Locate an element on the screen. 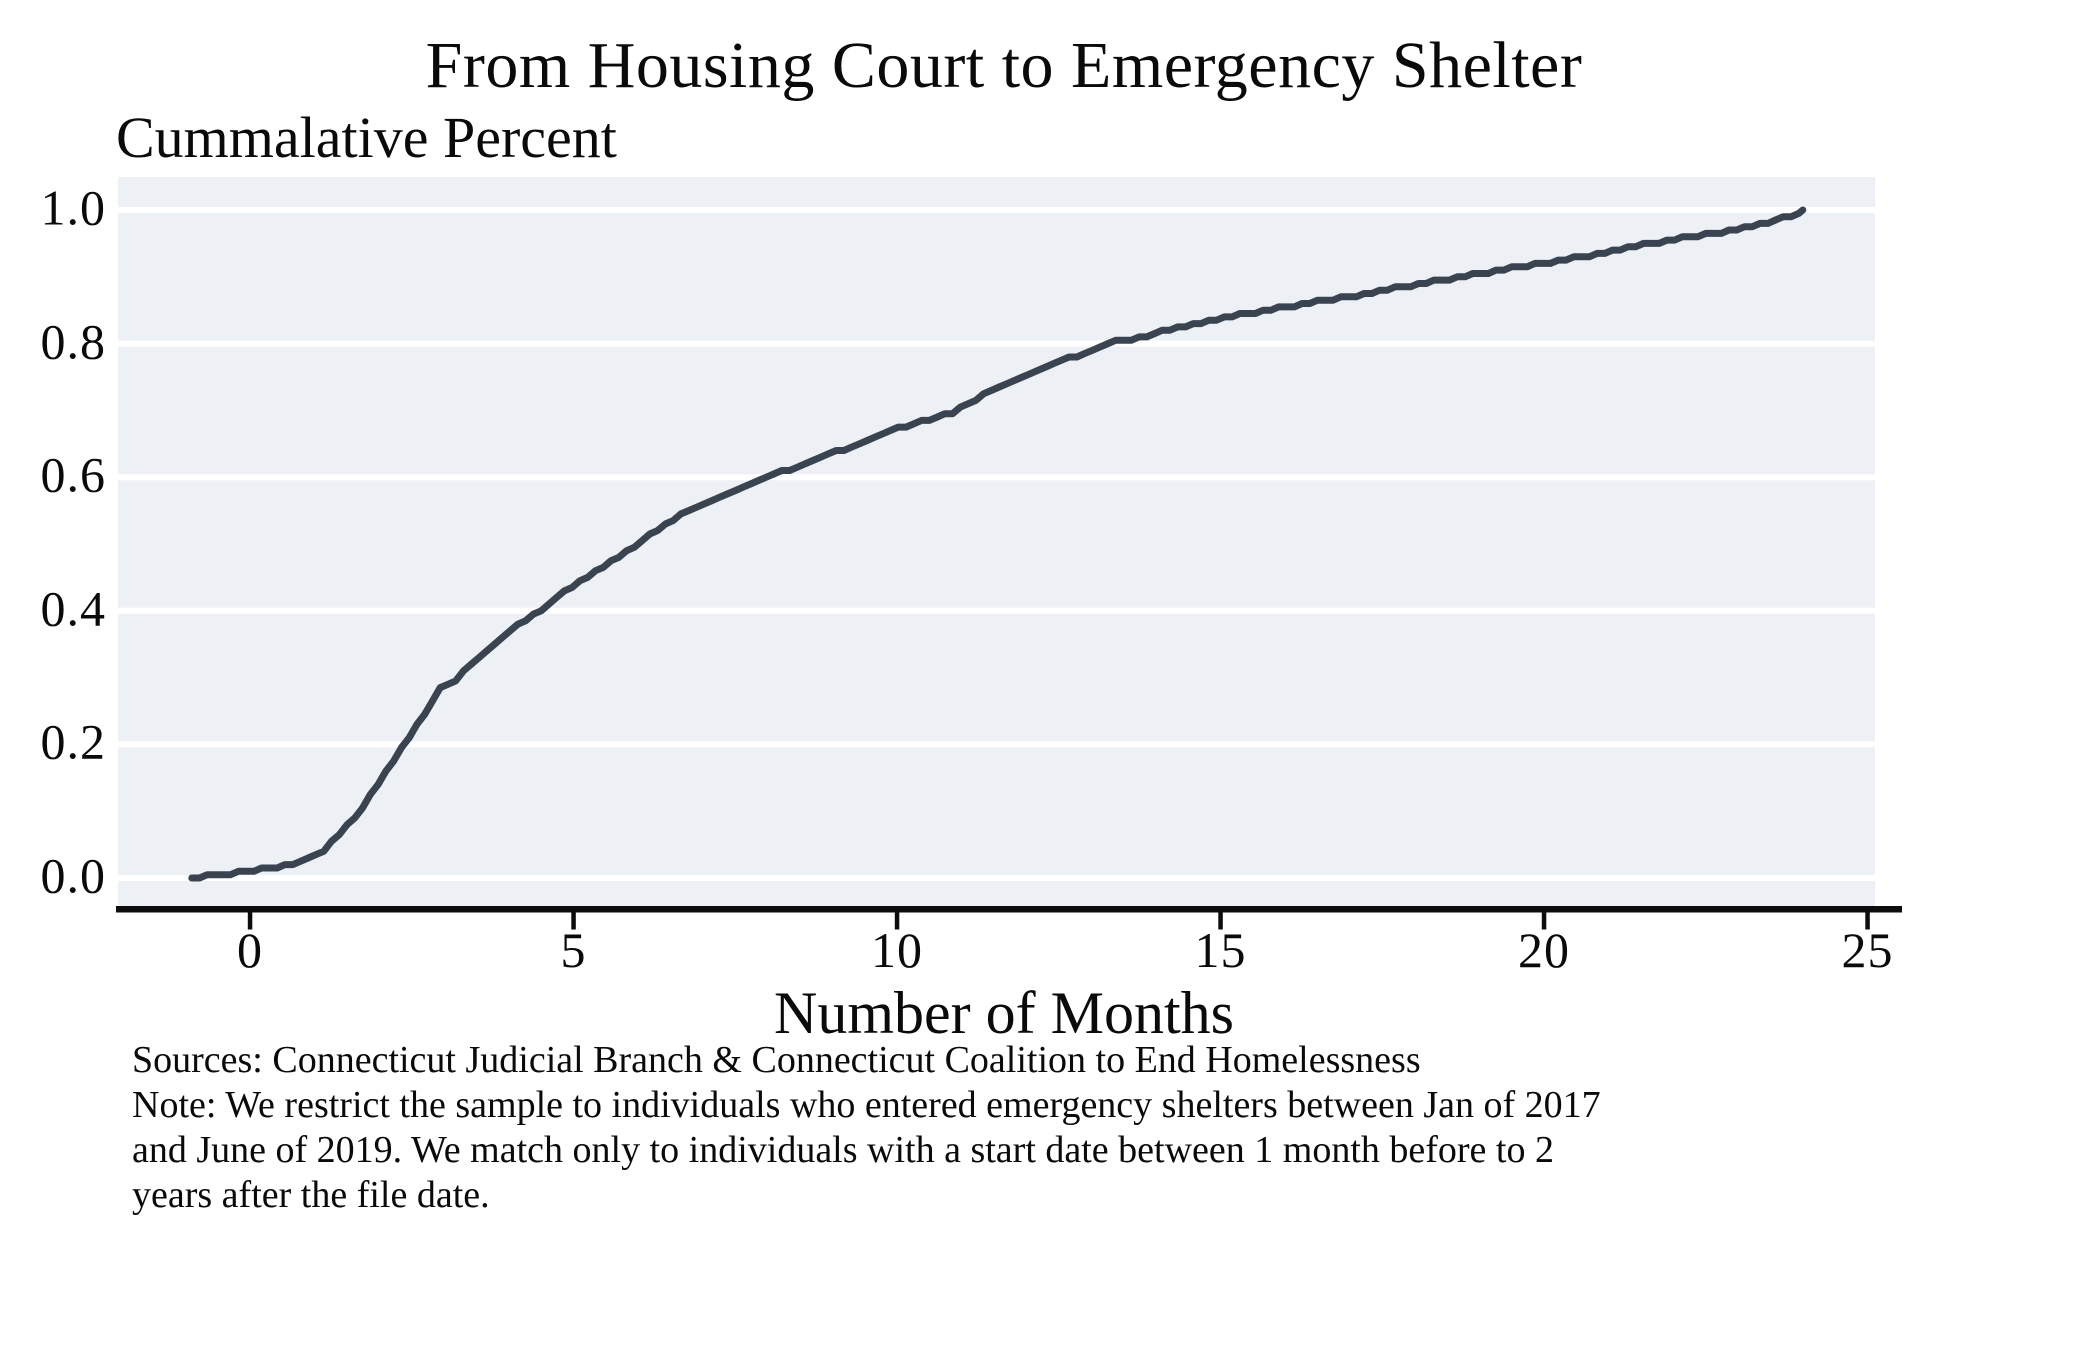 The image size is (2100, 1350). y-tick-label-0.6: 0.6 is located at coordinates (73, 474).